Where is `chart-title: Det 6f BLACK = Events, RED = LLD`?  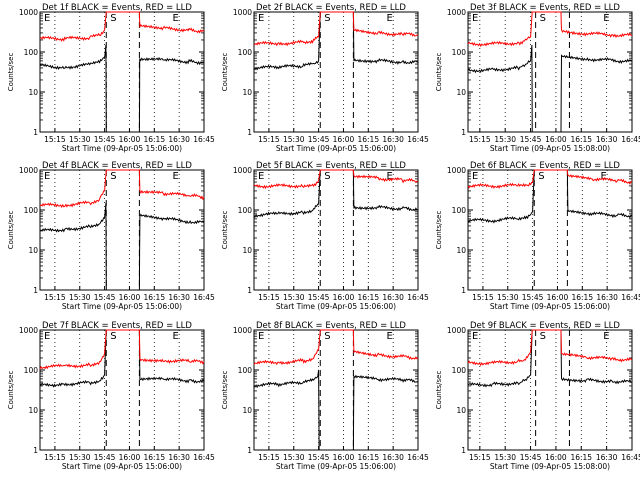 chart-title: Det 6f BLACK = Events, RED = LLD is located at coordinates (545, 166).